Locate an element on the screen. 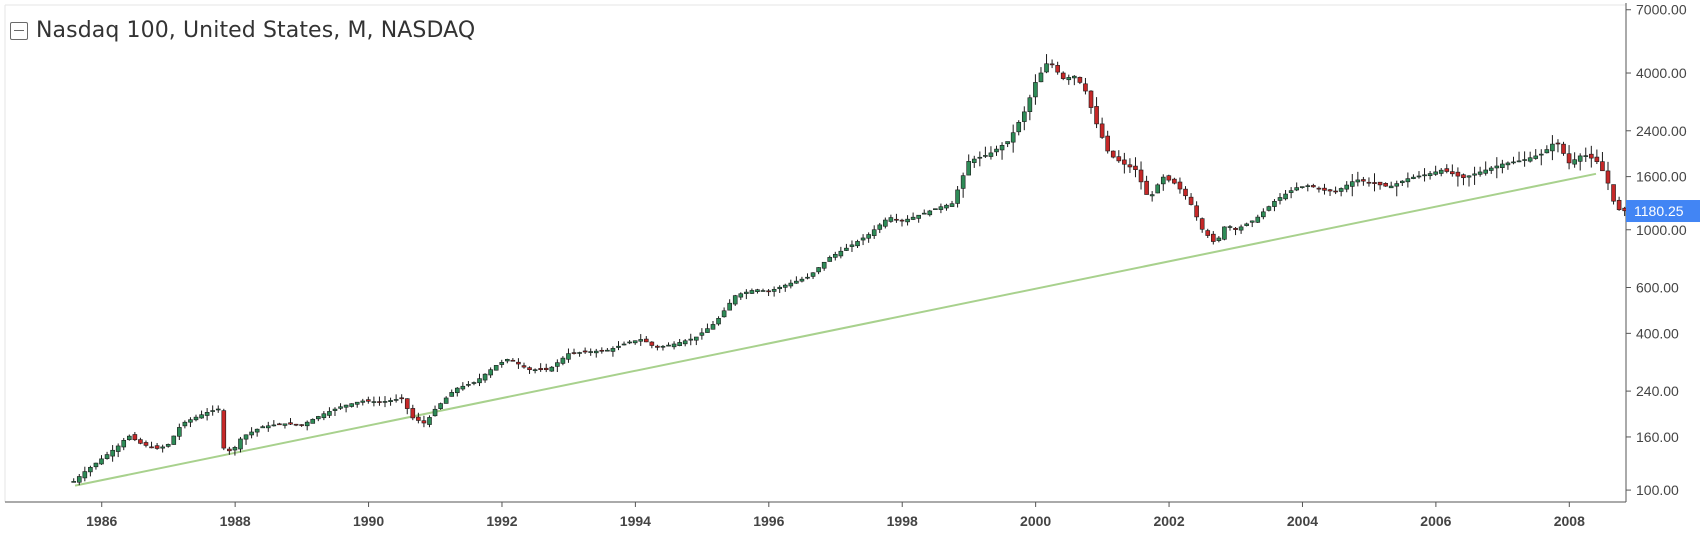 Image resolution: width=1704 pixels, height=536 pixels. x-tick-label: 2004 is located at coordinates (1302, 521).